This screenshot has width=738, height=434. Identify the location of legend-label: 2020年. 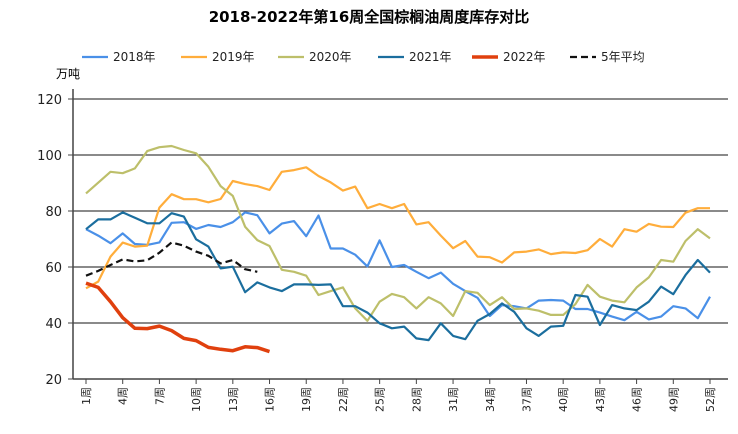
(330, 57).